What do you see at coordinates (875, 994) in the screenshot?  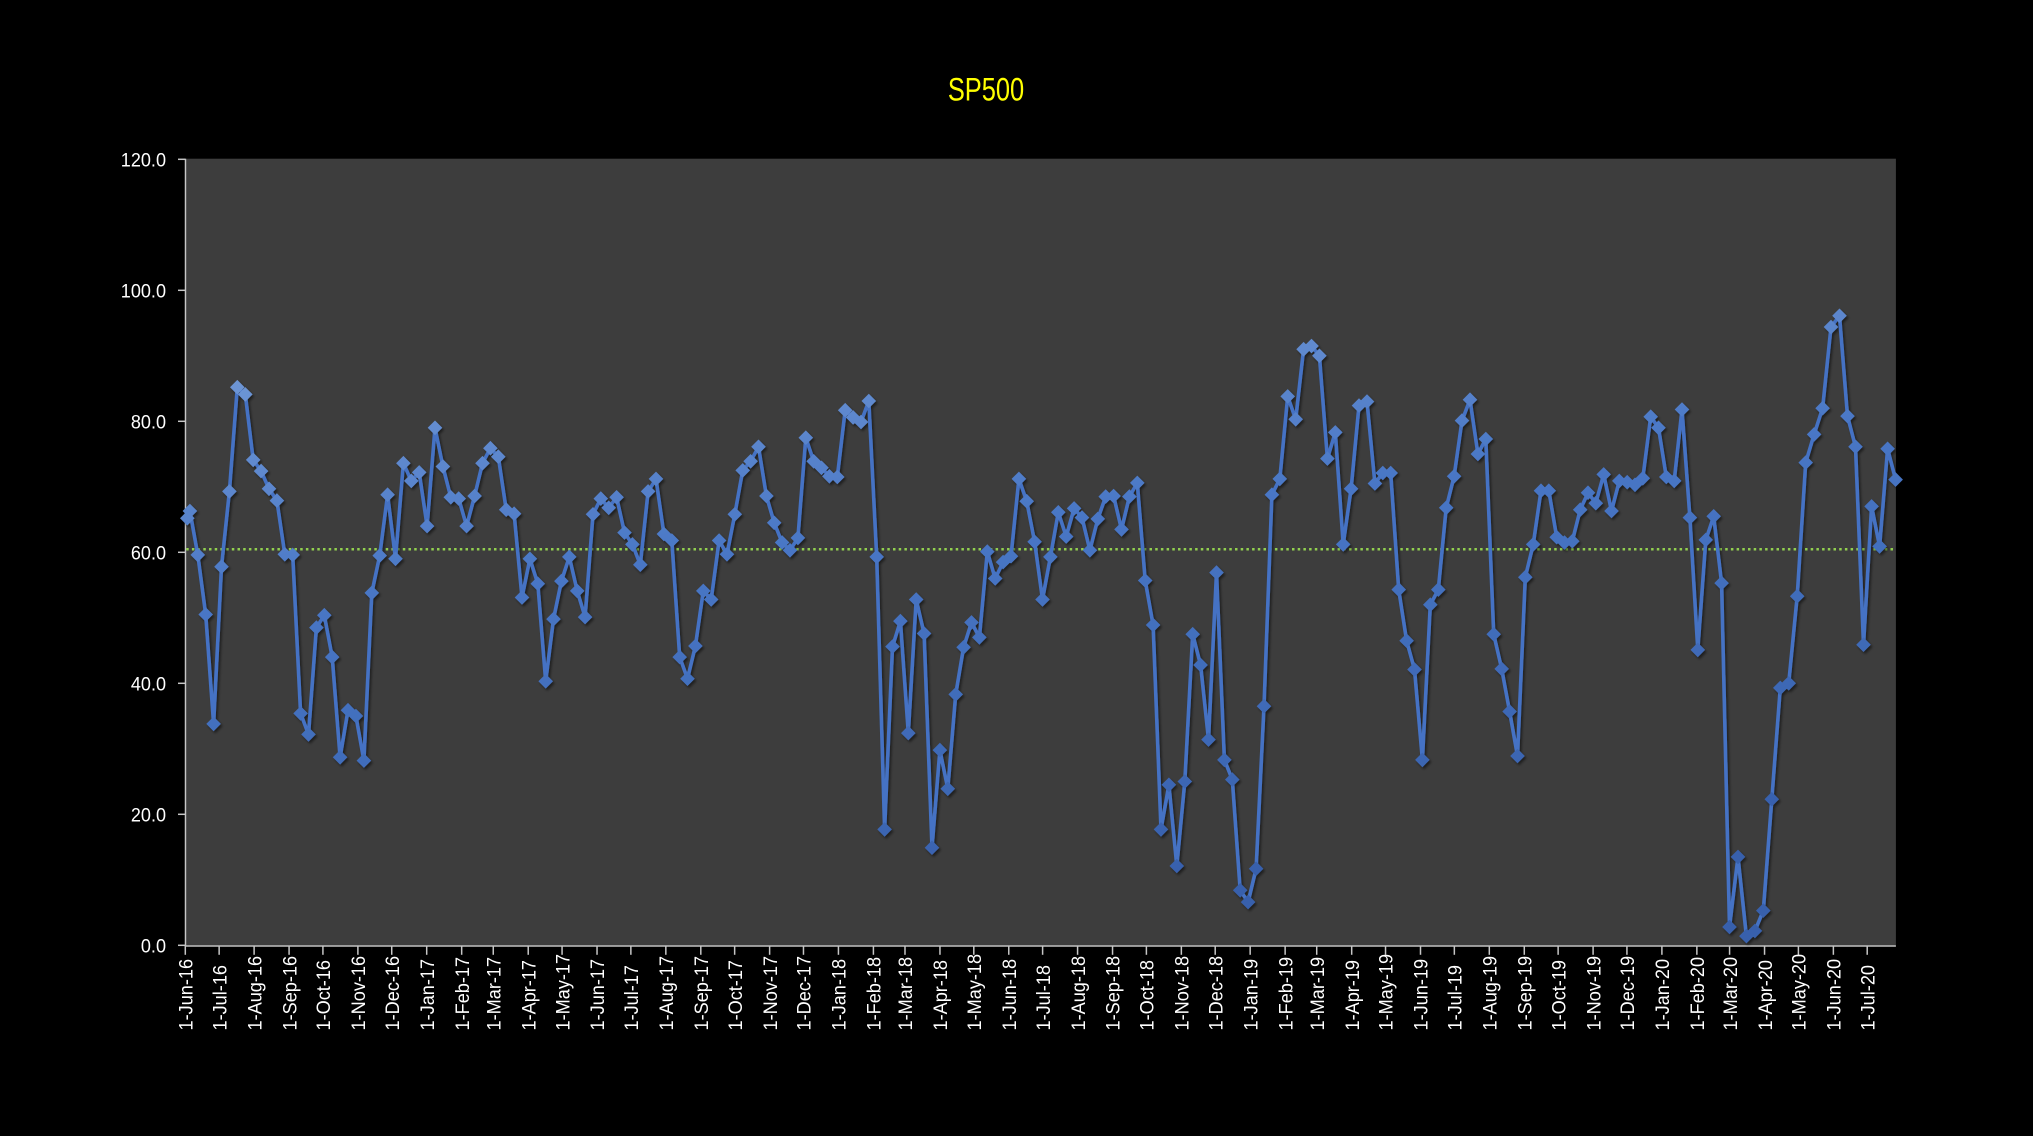 I see `svg-text: 1-Feb-18` at bounding box center [875, 994].